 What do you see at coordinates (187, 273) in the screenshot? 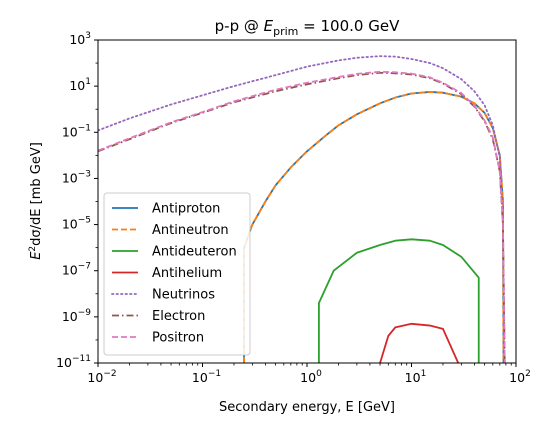
I see `legend-label-antihelium: Antihelium` at bounding box center [187, 273].